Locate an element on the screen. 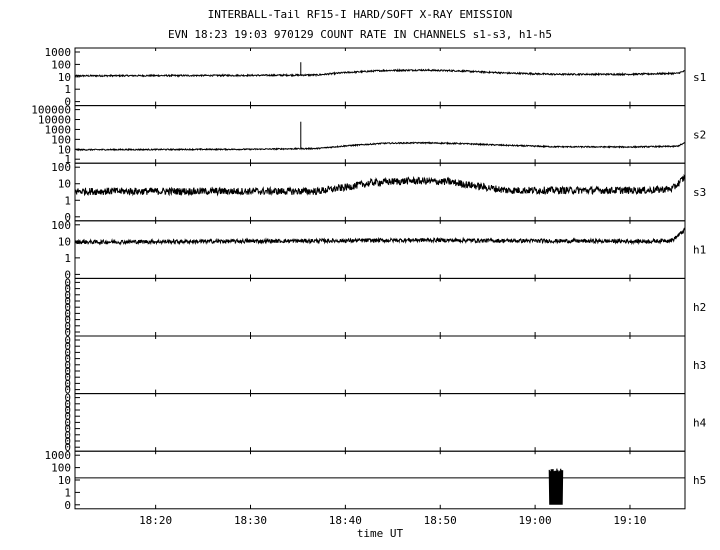 Image resolution: width=720 pixels, height=550 pixels. y-tick-label-s1: 1 is located at coordinates (67, 89).